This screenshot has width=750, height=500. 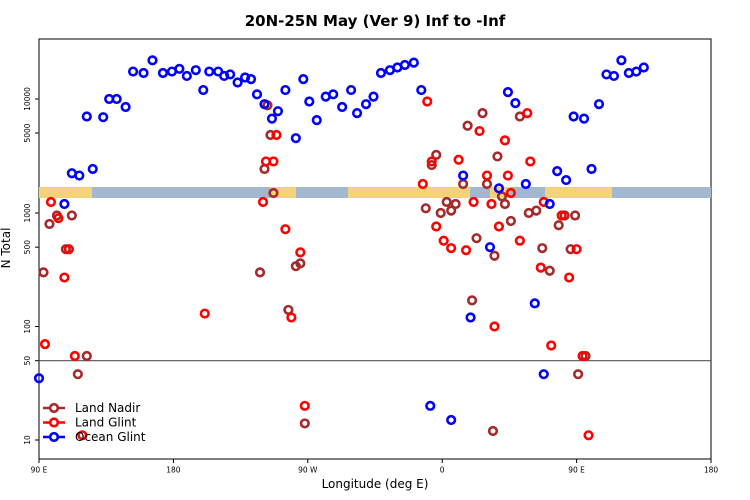 I want to click on x-axis-label: Longitude (deg E), so click(x=375, y=484).